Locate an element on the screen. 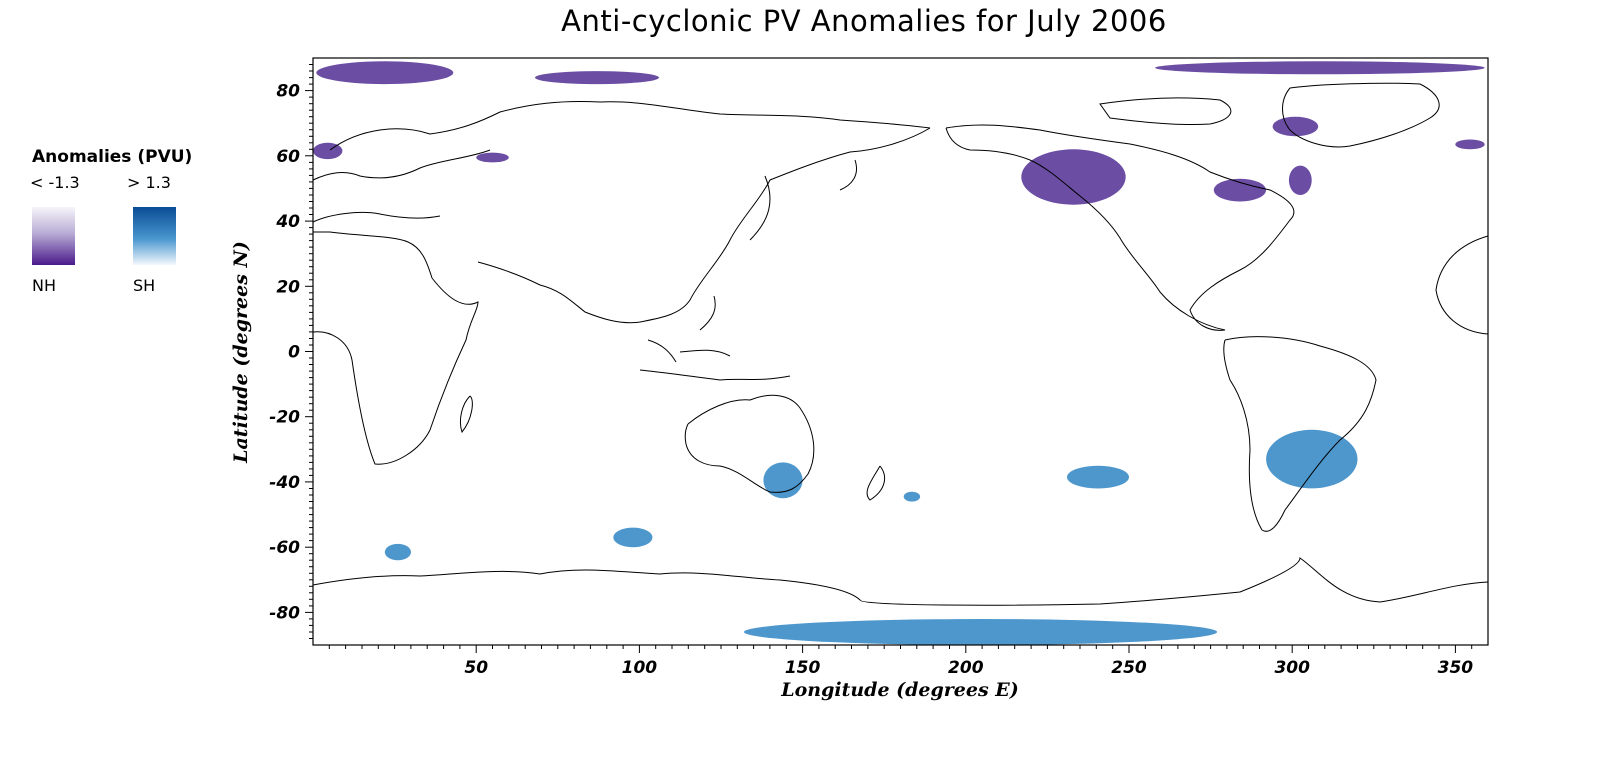 The height and width of the screenshot is (775, 1600). sh-anomaly-south-america is located at coordinates (1312, 459).